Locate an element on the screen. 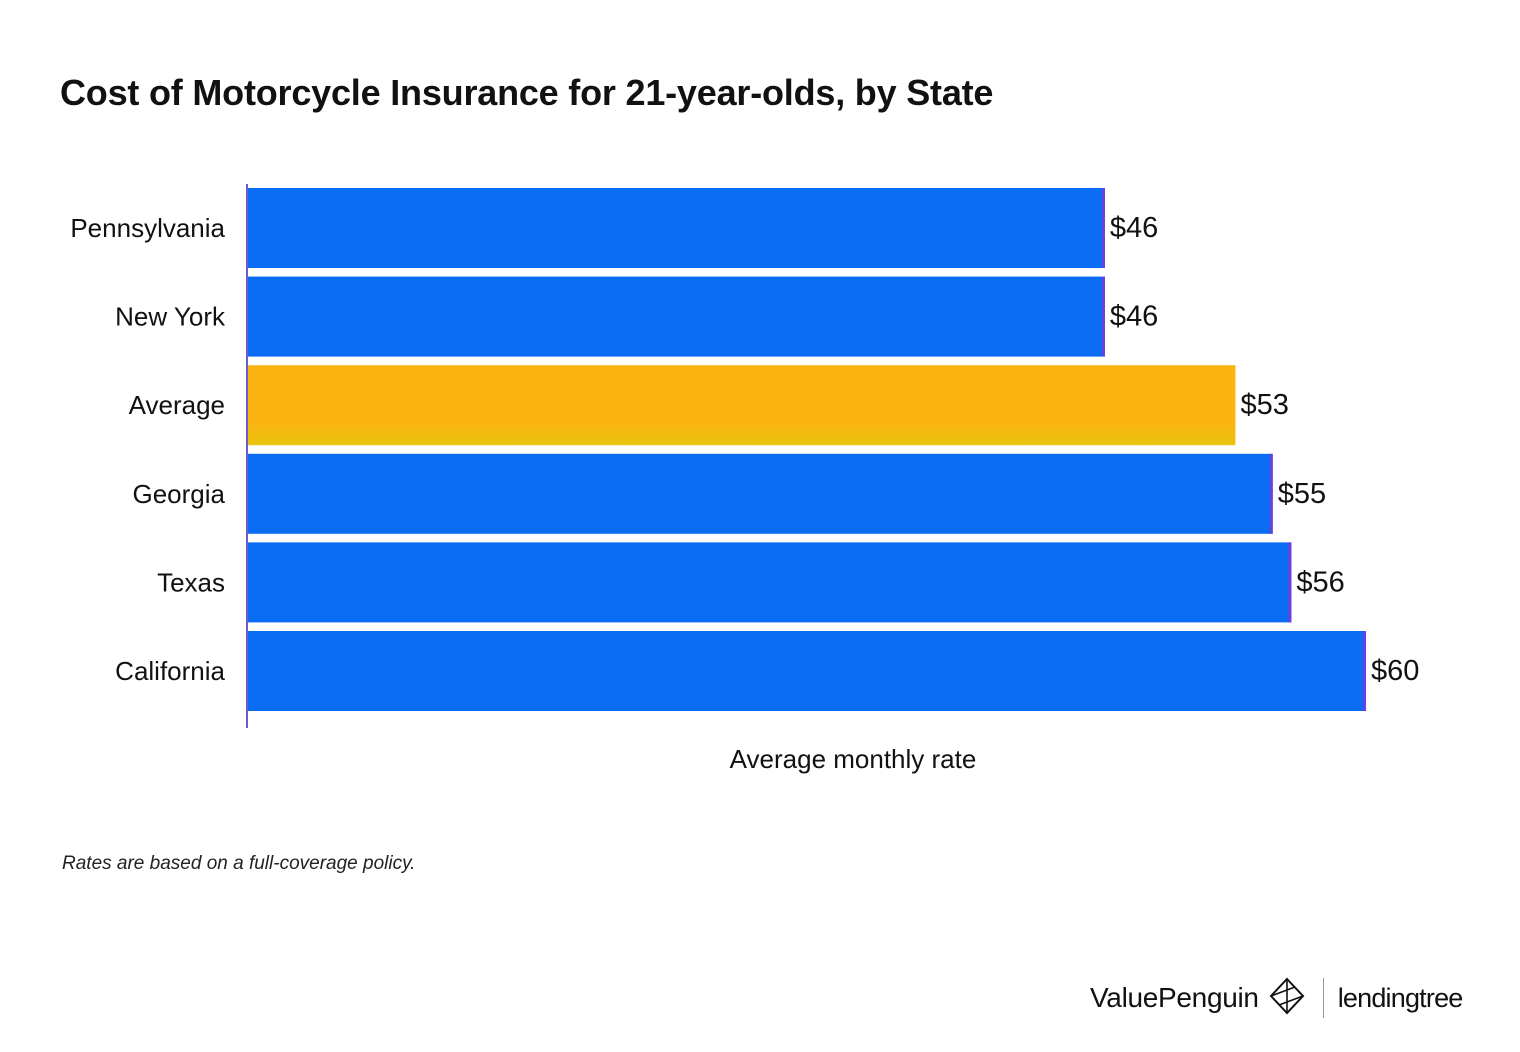  bar-edge-georgia is located at coordinates (1271, 493).